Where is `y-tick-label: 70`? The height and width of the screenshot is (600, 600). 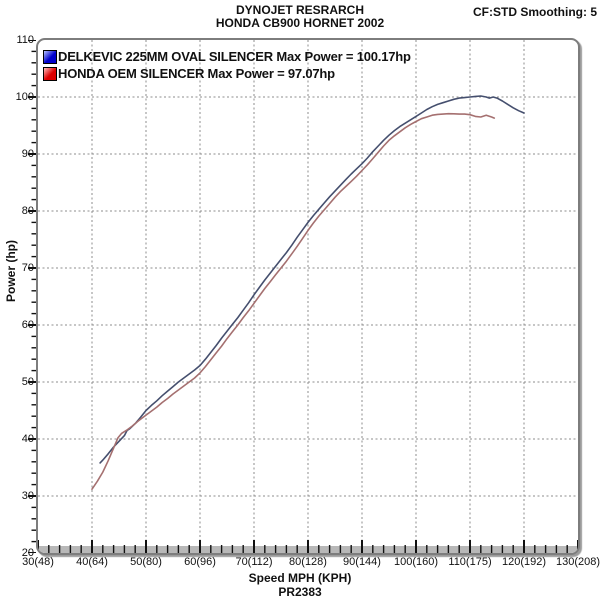
y-tick-label: 70 is located at coordinates (27, 268).